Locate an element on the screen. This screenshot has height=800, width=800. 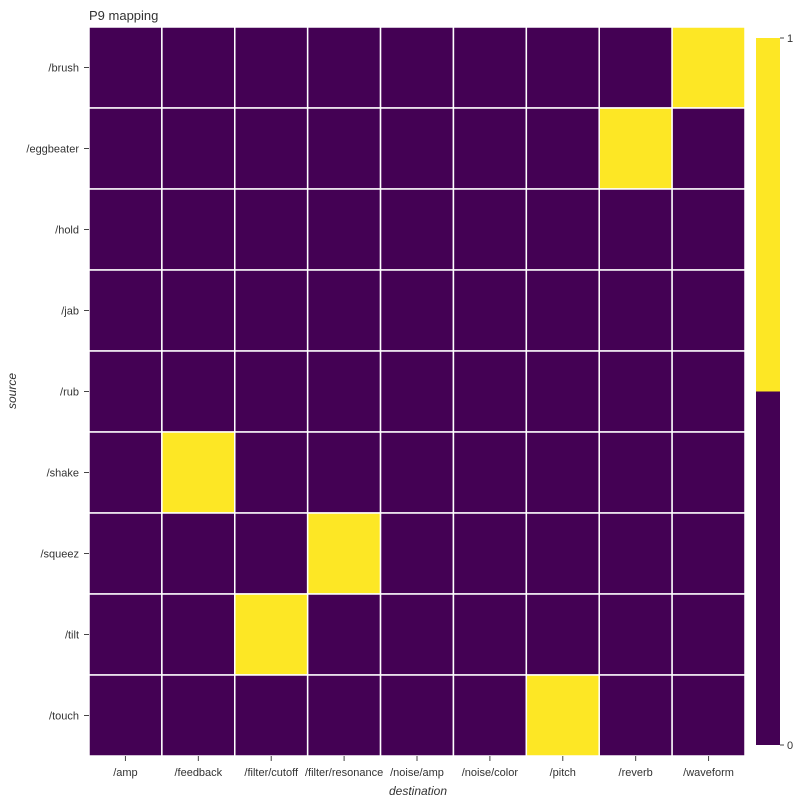
x-tick-label: /filter/cutoff is located at coordinates (271, 773).